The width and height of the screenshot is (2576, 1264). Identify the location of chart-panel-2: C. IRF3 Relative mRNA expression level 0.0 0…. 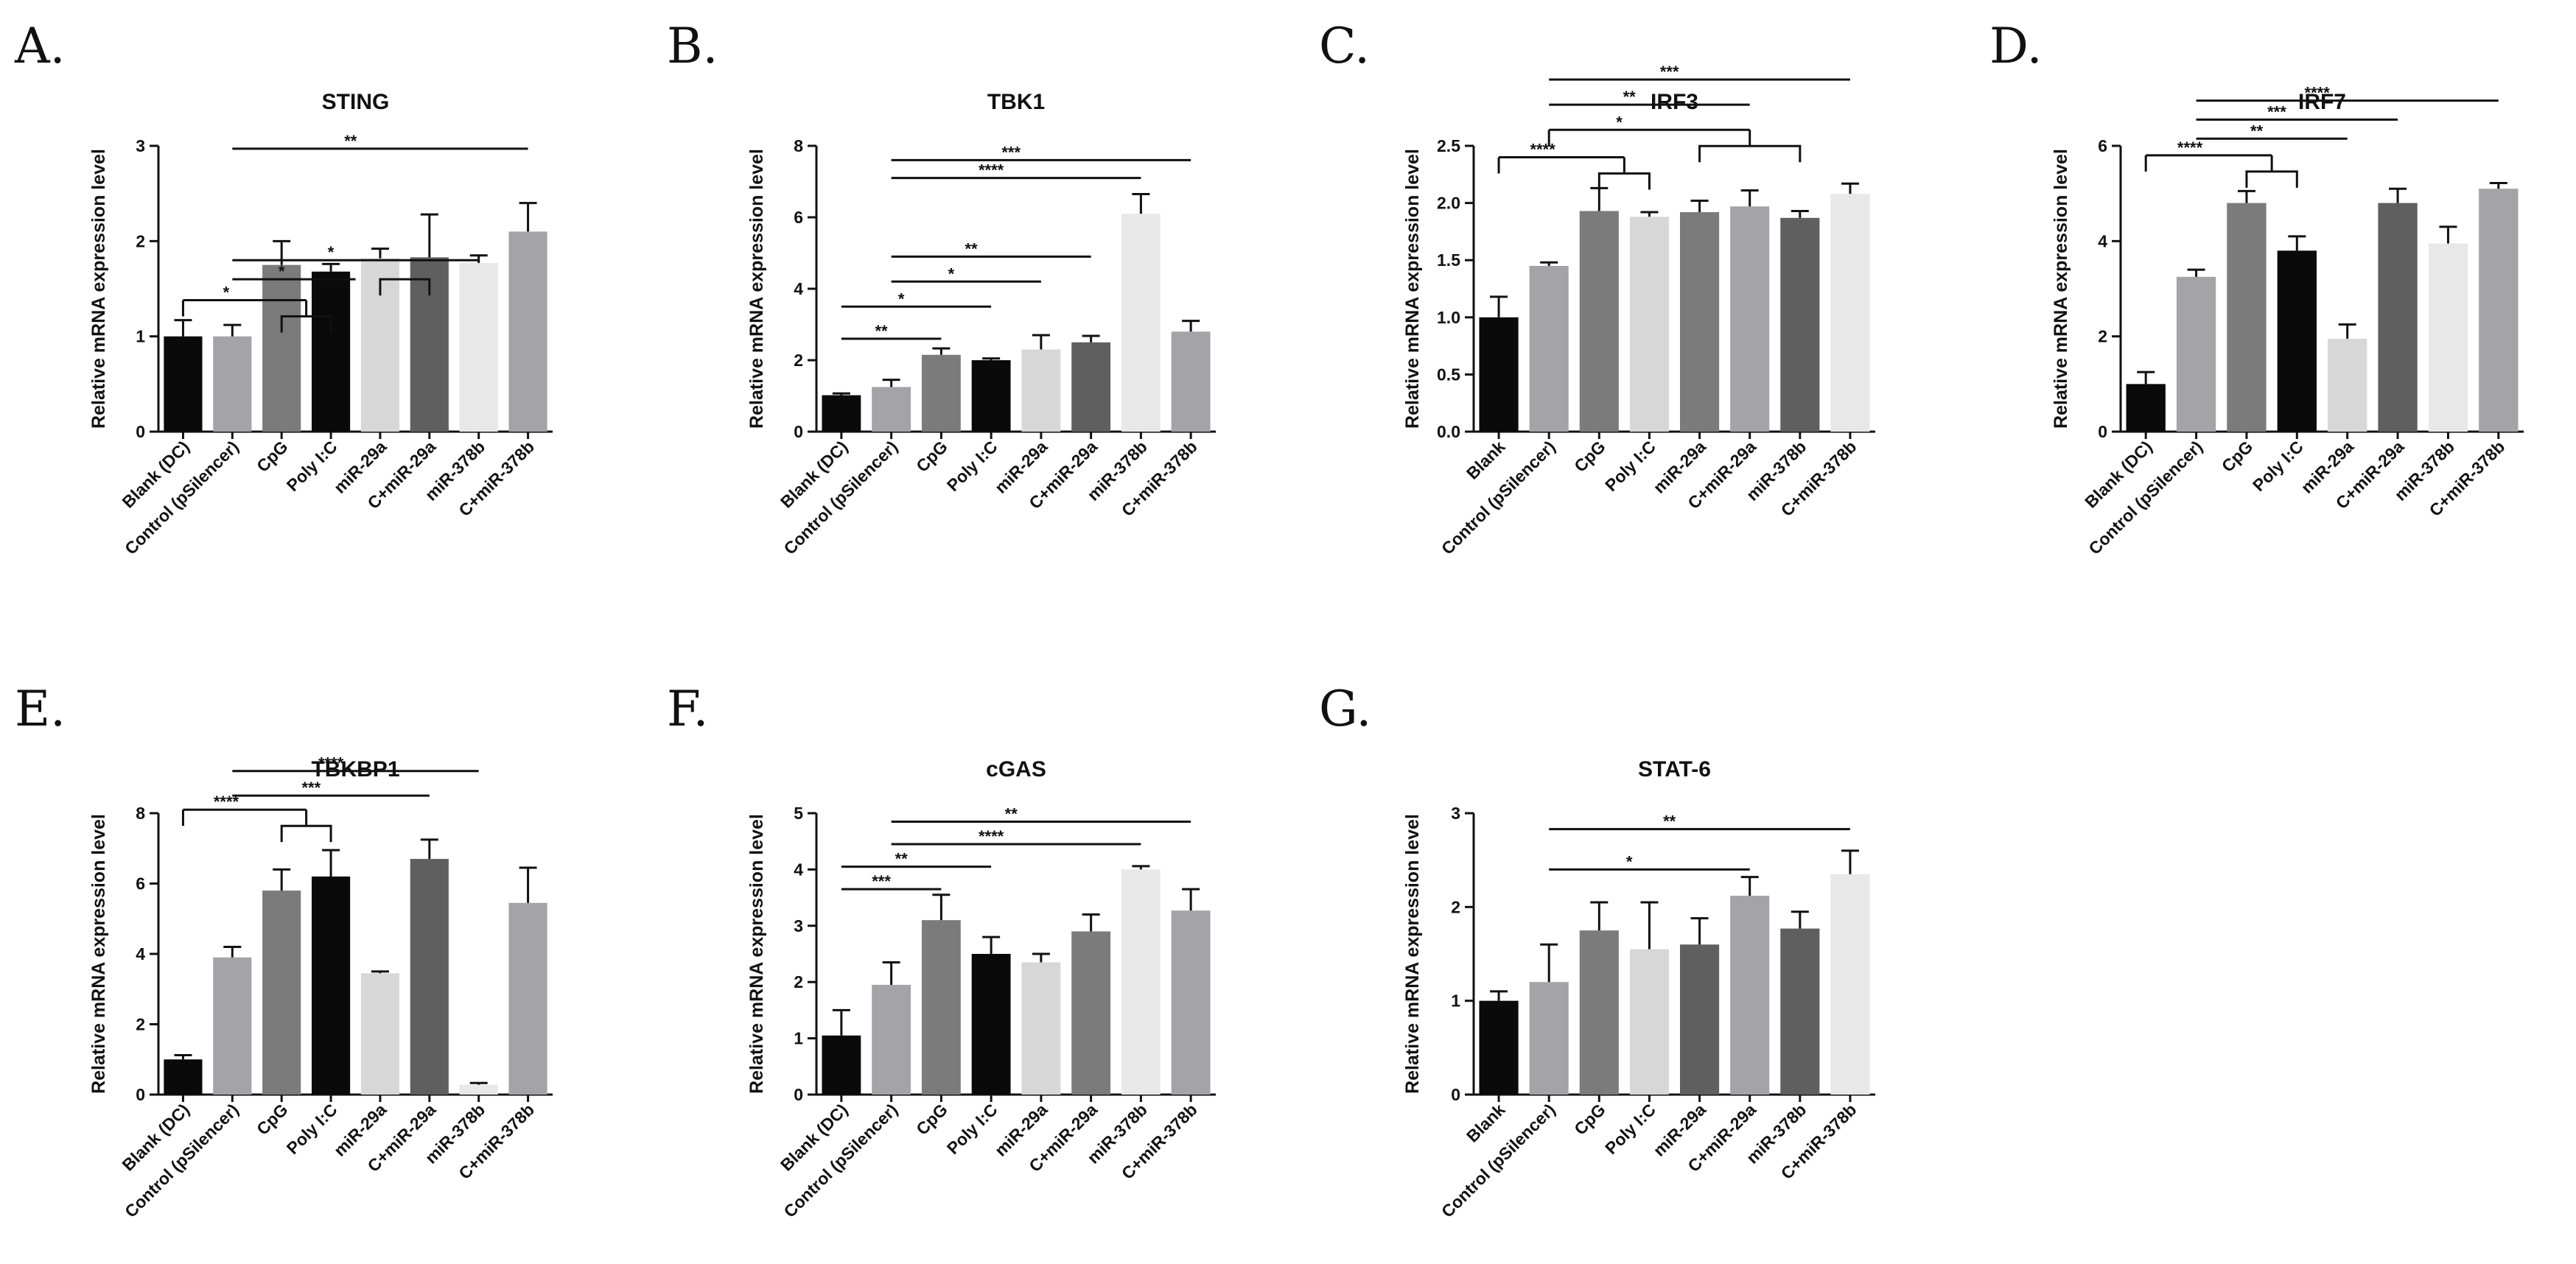
(1597, 288).